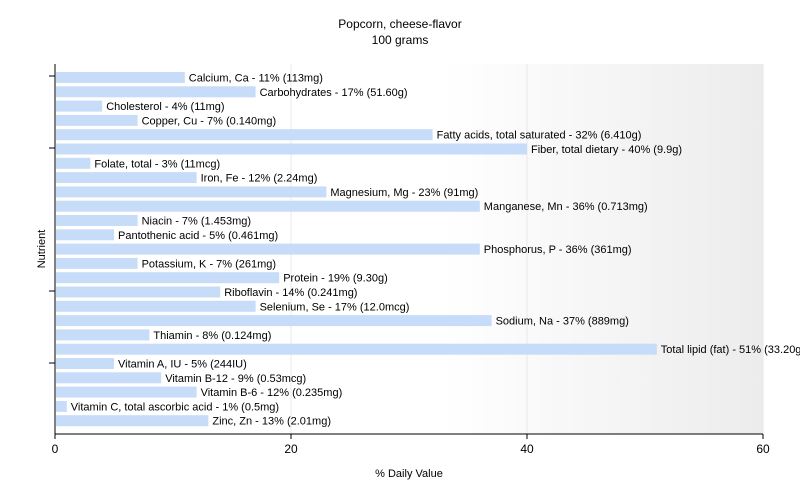 This screenshot has height=500, width=800. I want to click on bar-label: Potassium, K - 7% (261mg), so click(209, 264).